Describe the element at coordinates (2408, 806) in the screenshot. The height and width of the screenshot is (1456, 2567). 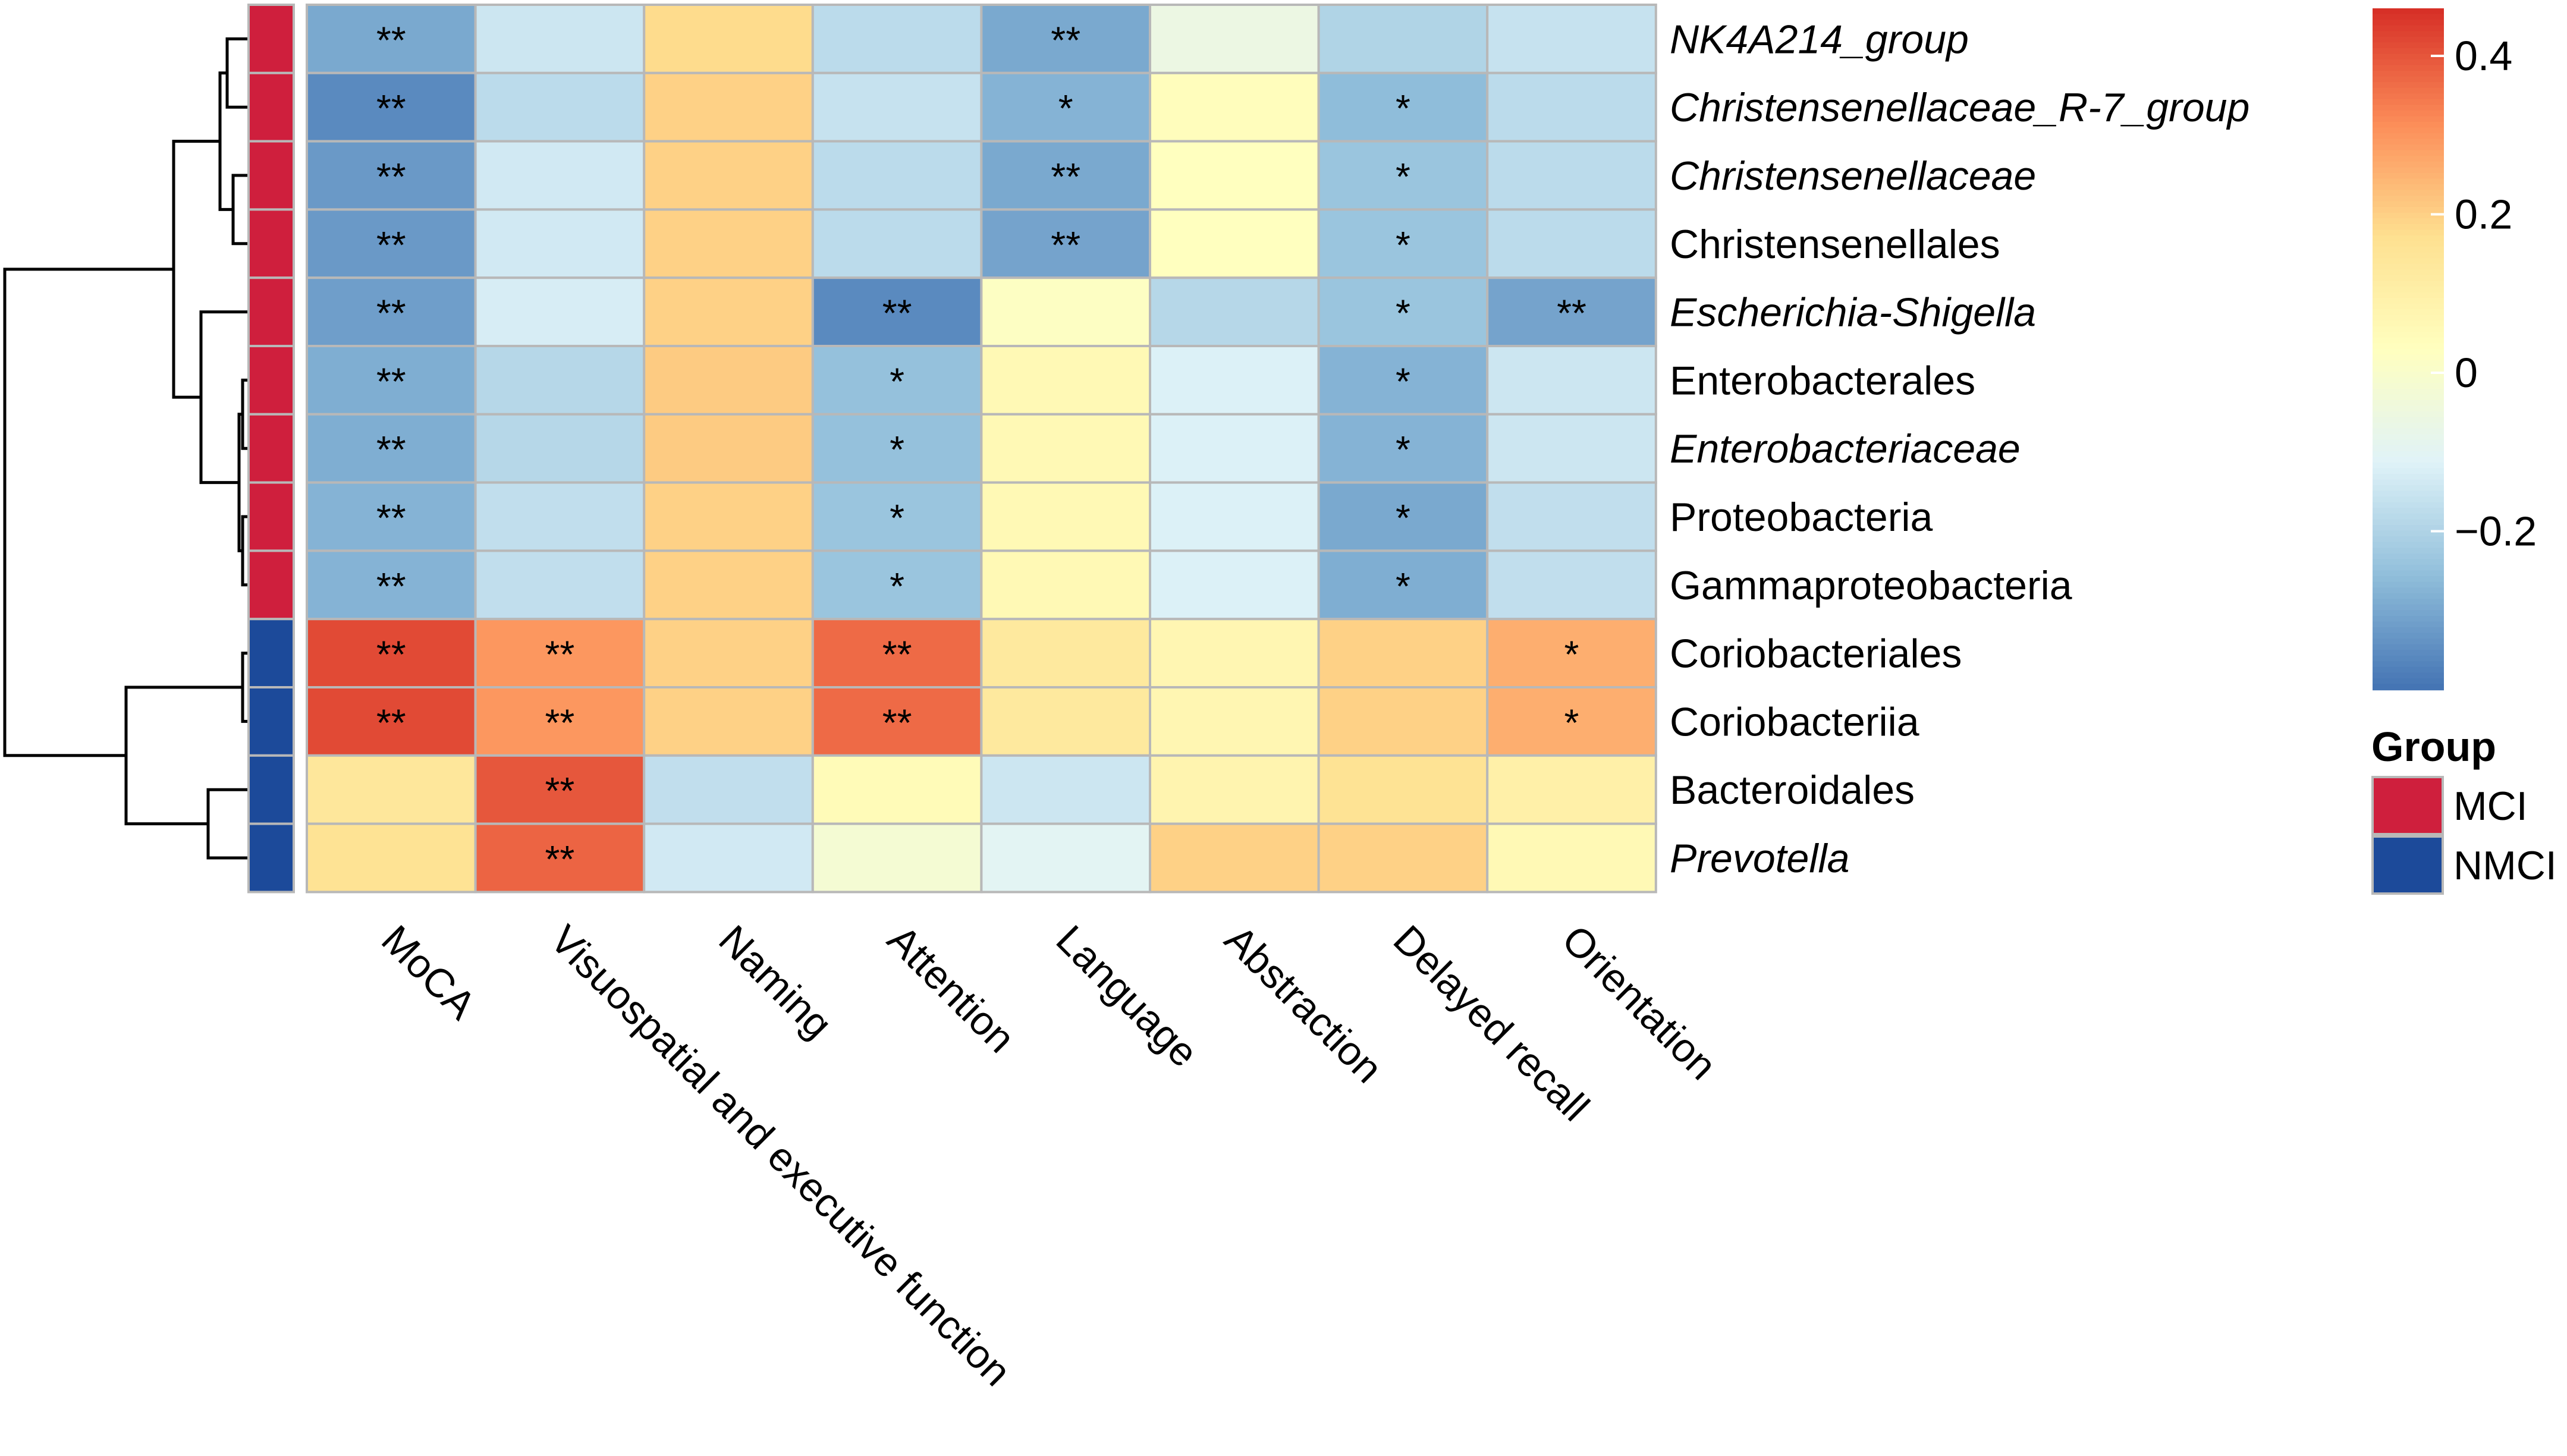
I see `group-legend-swatch` at that location.